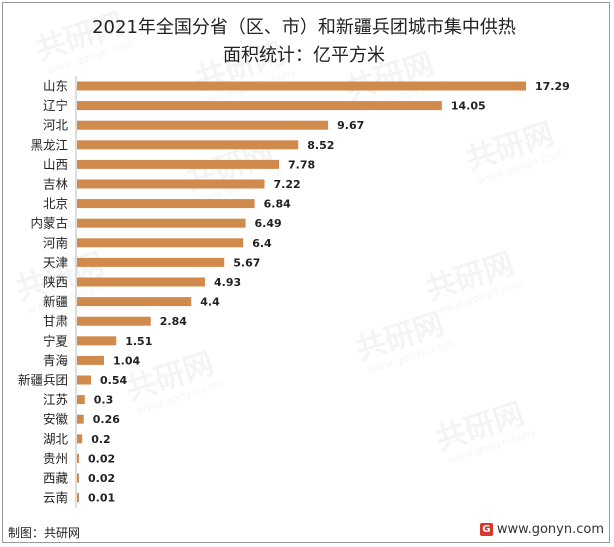 This screenshot has width=614, height=547. I want to click on category-label-16: 江苏, so click(55, 399).